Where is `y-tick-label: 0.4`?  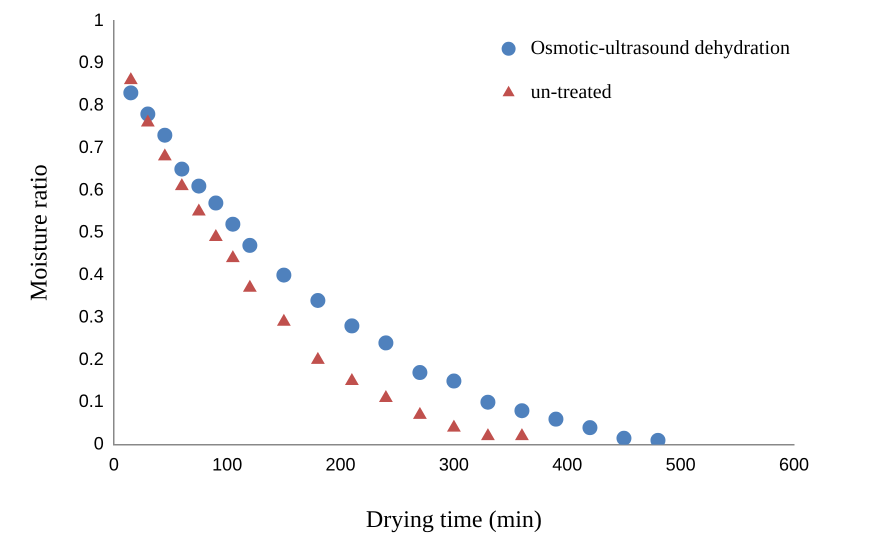
y-tick-label: 0.4 is located at coordinates (91, 274).